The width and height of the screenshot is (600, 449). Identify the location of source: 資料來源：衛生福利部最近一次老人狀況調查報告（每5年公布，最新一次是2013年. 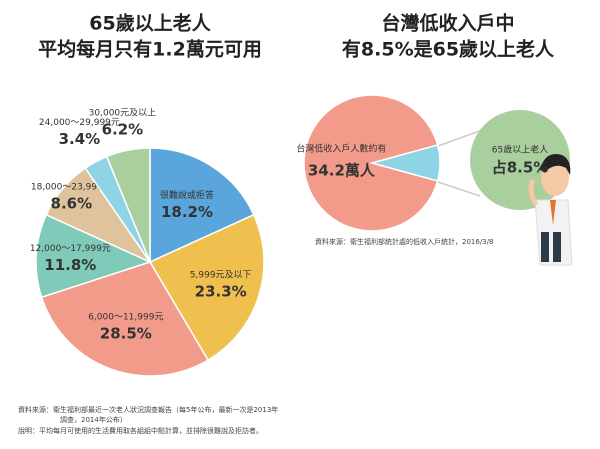
(148, 409).